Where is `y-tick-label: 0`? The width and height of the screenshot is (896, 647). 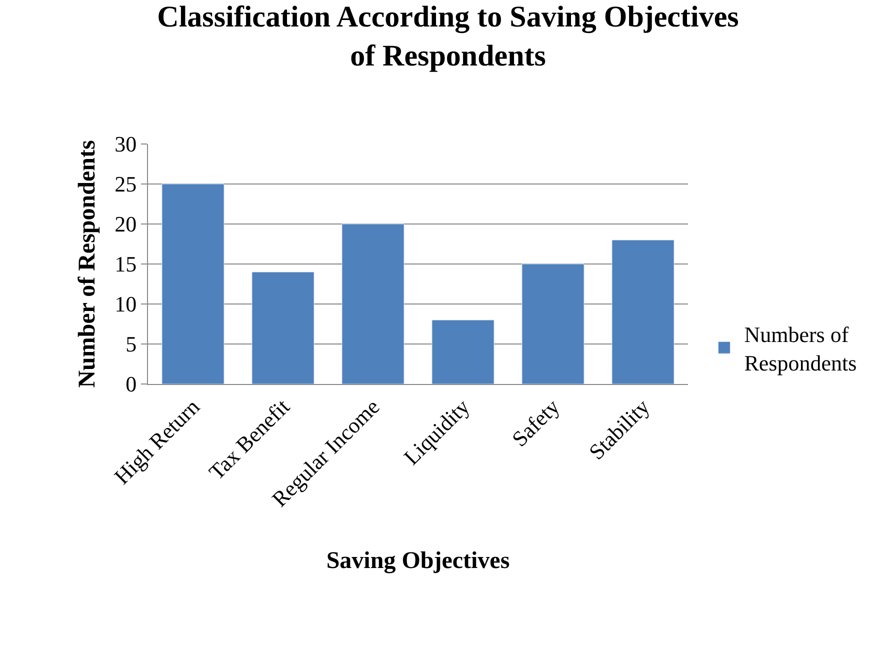 y-tick-label: 0 is located at coordinates (131, 384).